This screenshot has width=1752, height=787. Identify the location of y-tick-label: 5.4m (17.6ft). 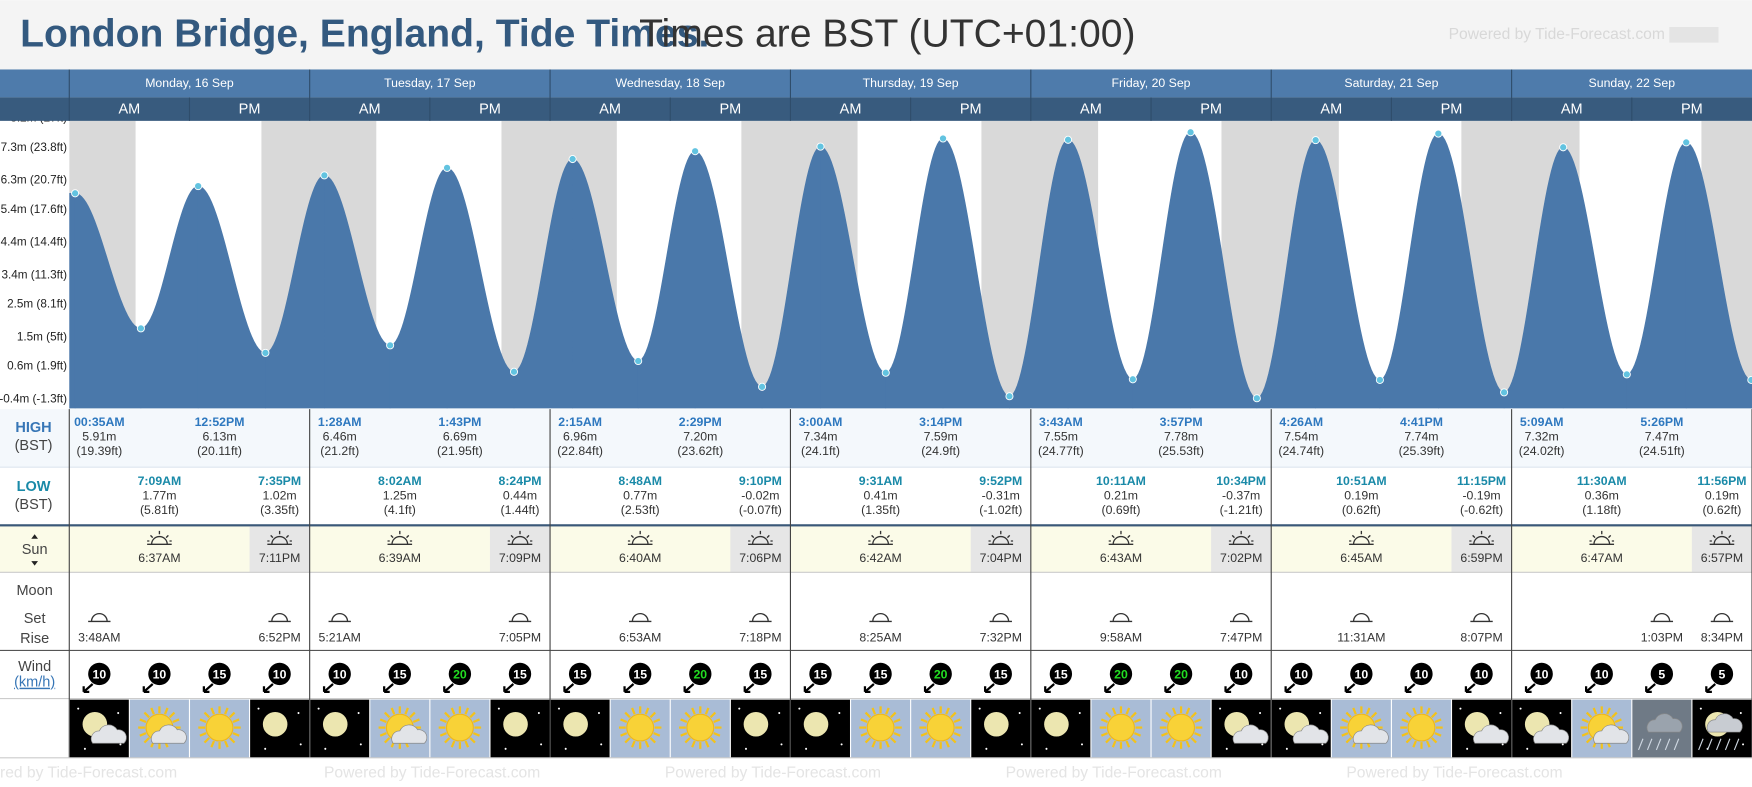
(34, 209).